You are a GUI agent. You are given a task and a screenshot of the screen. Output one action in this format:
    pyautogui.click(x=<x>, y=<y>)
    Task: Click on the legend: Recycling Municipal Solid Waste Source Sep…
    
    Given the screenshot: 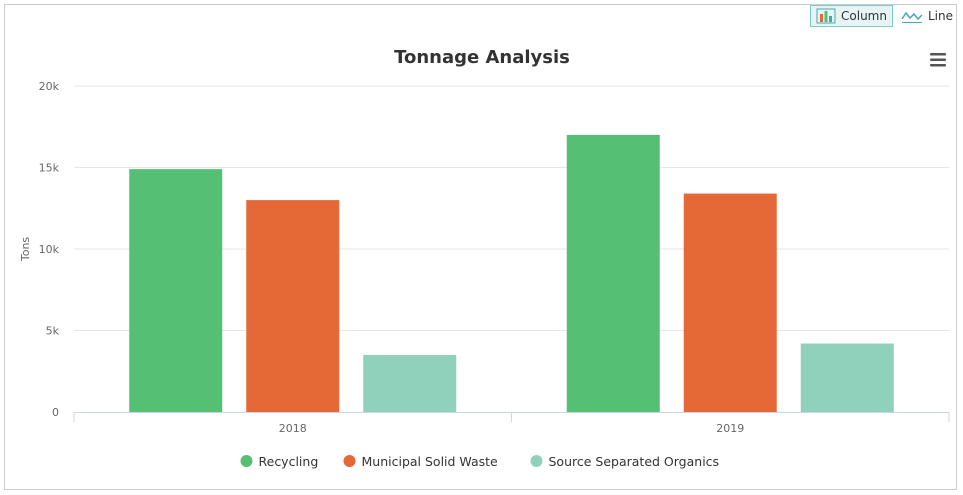 What is the action you would take?
    pyautogui.click(x=480, y=461)
    